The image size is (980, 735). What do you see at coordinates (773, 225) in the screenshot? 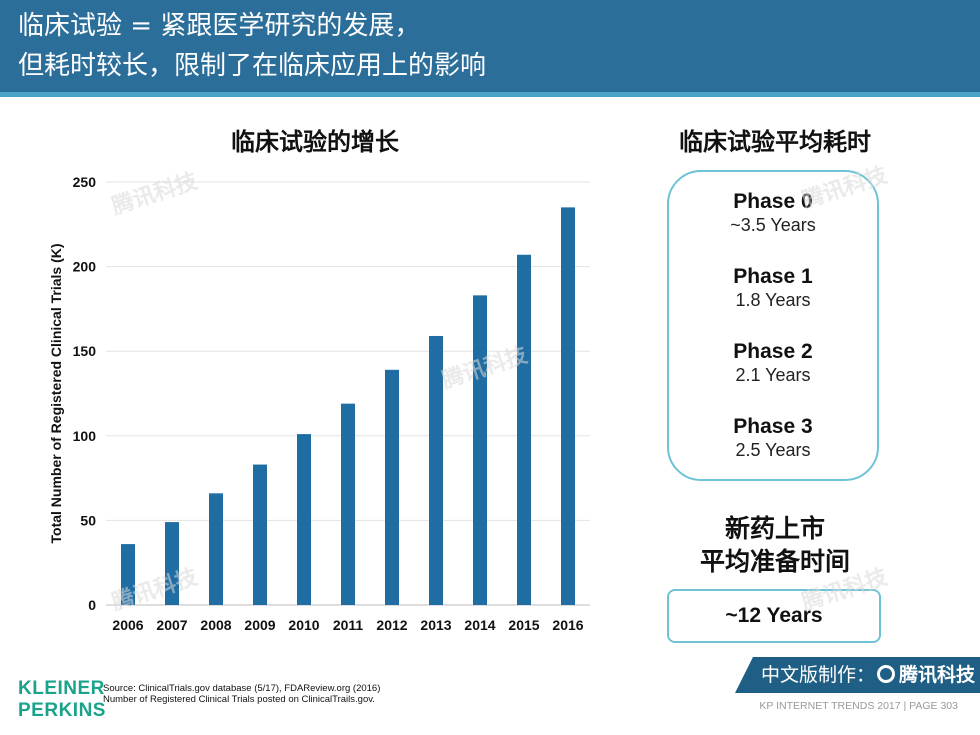
I see `phase-0-duration: ~3.5 Years` at bounding box center [773, 225].